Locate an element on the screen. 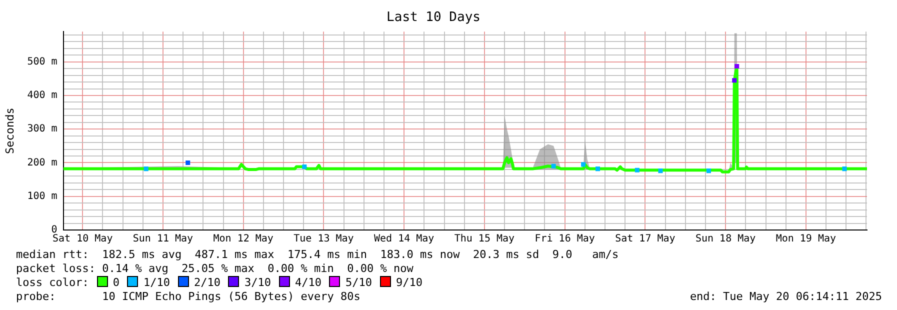  legend-label: 5/10 is located at coordinates (358, 282).